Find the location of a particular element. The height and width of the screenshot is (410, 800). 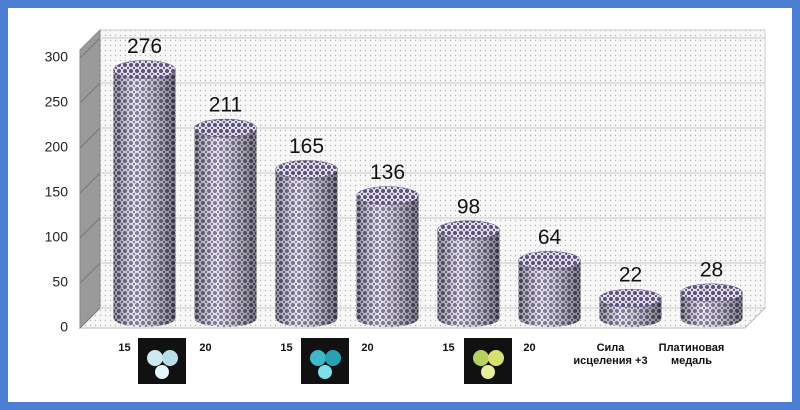

x-tick-label: Сила исцеления +3 is located at coordinates (610, 354).